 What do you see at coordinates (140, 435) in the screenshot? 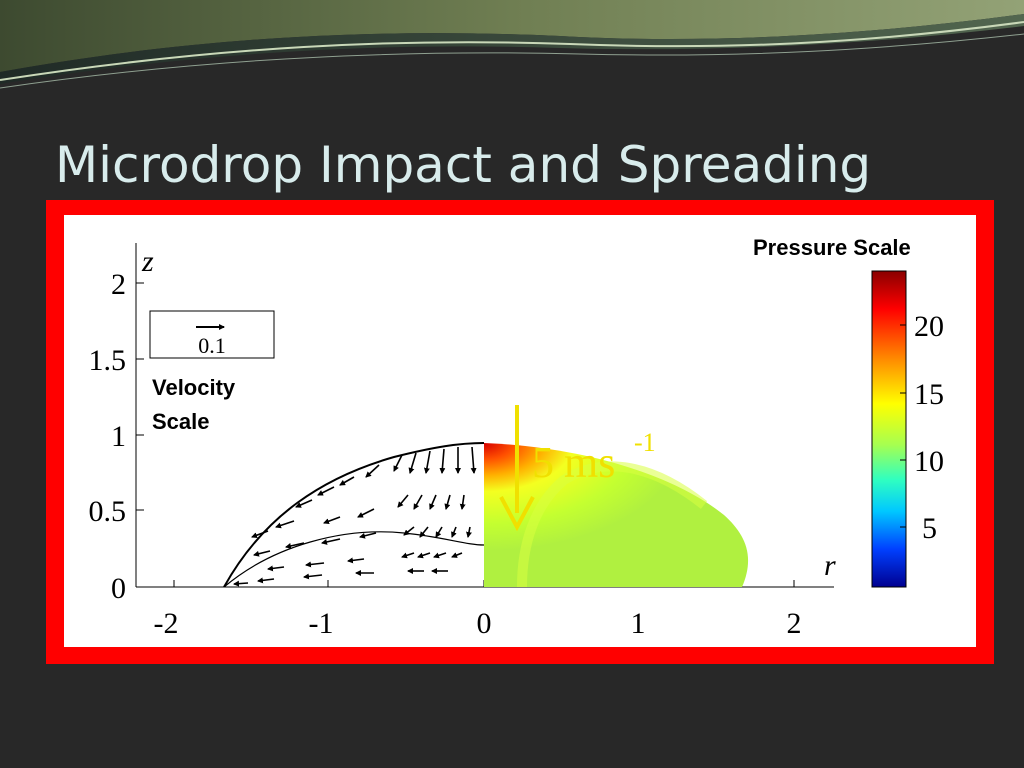
I see `y-axis-ticks` at bounding box center [140, 435].